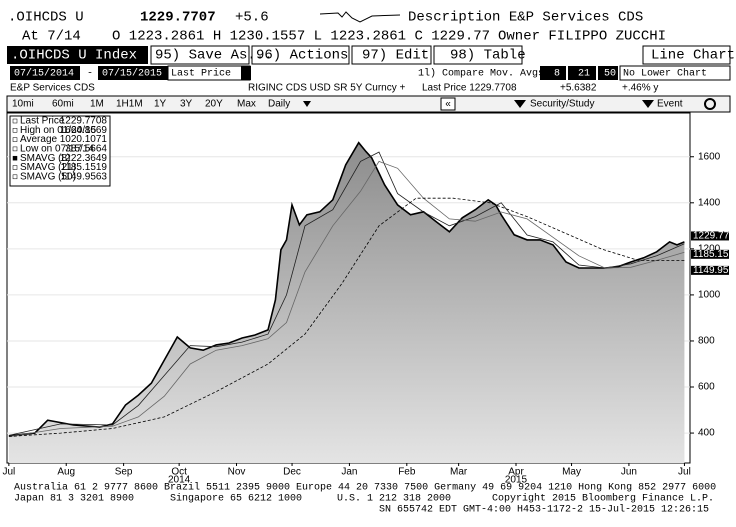  I want to click on y-tick-label: 400, so click(706, 433).